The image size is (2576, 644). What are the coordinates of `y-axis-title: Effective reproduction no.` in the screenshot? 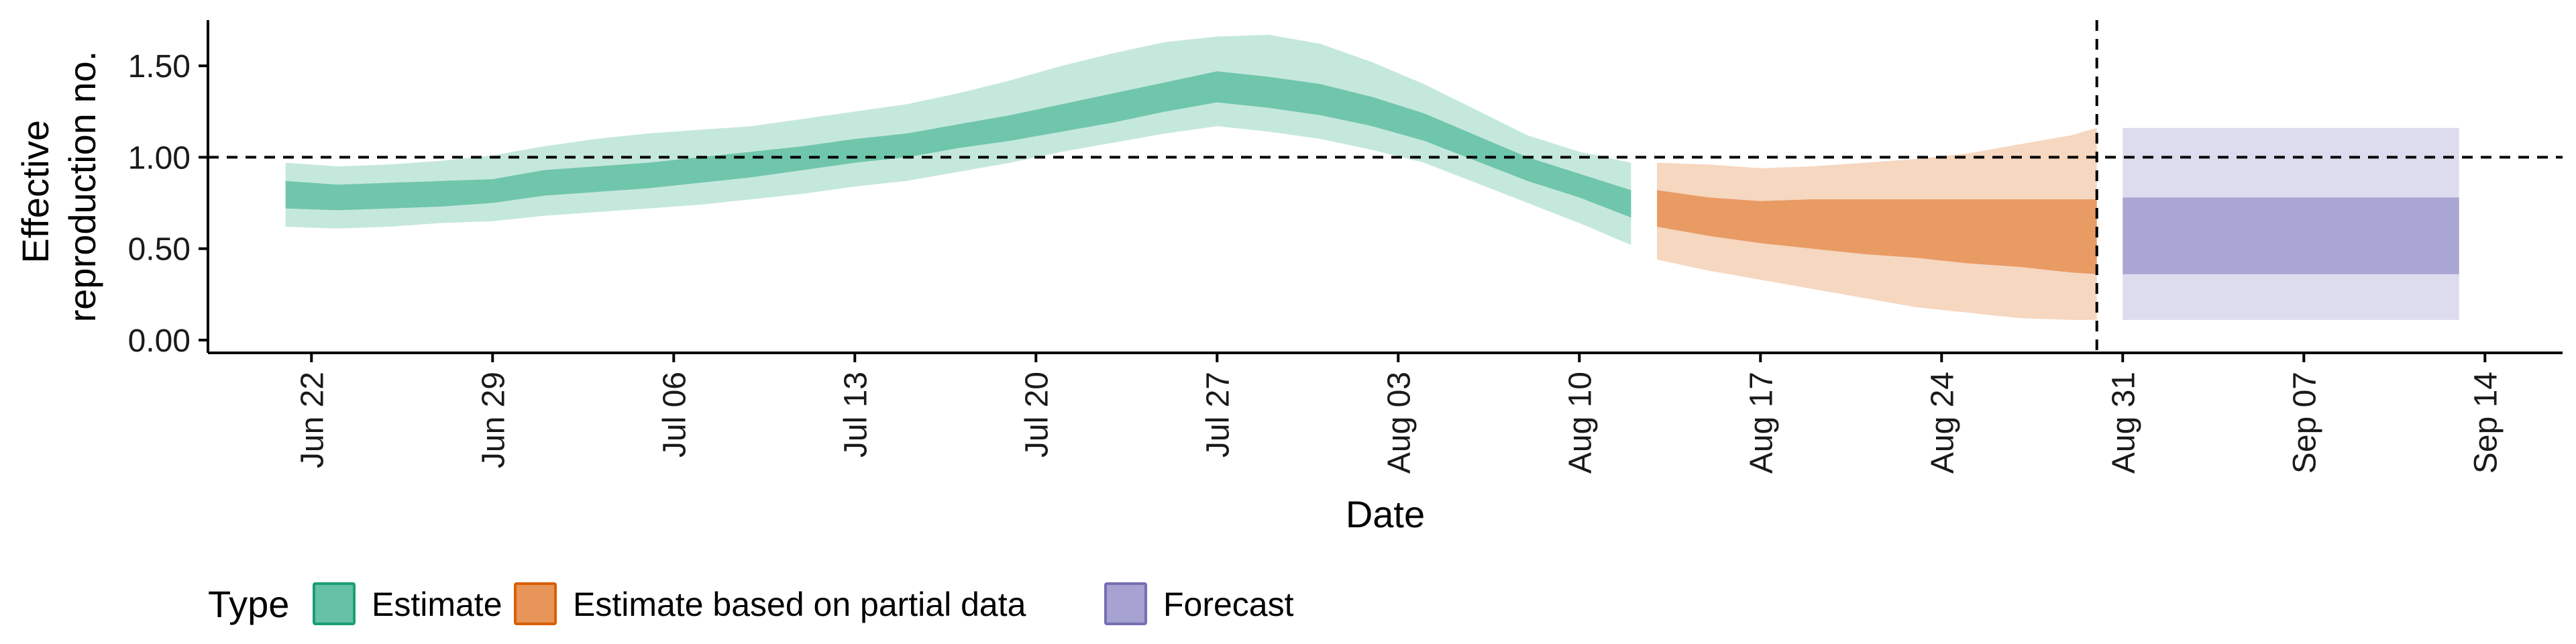 It's located at (58, 187).